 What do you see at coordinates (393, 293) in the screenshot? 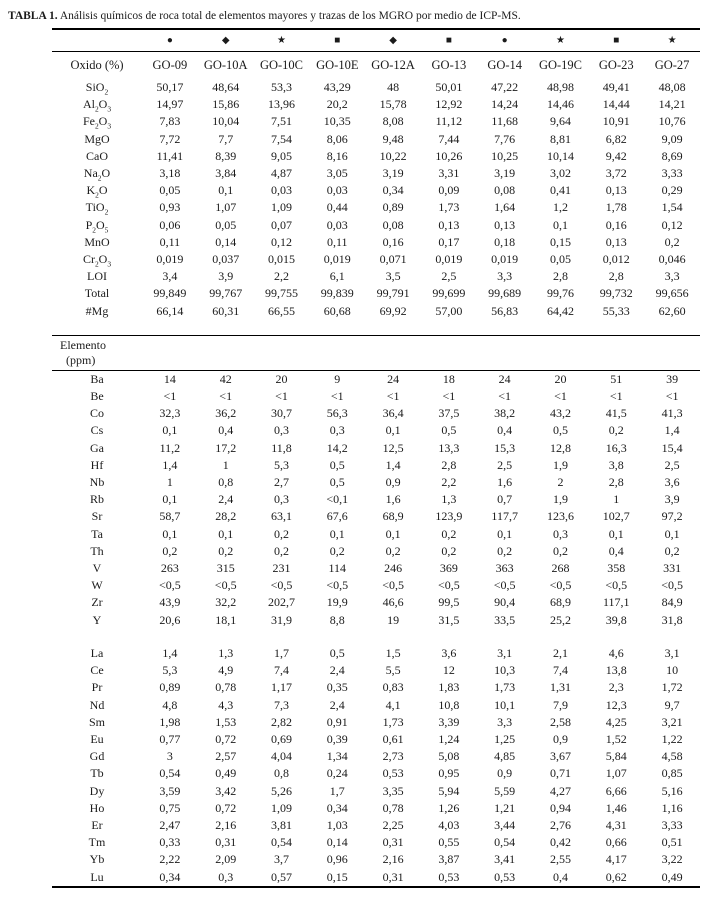
I see `value-cell: 99,791` at bounding box center [393, 293].